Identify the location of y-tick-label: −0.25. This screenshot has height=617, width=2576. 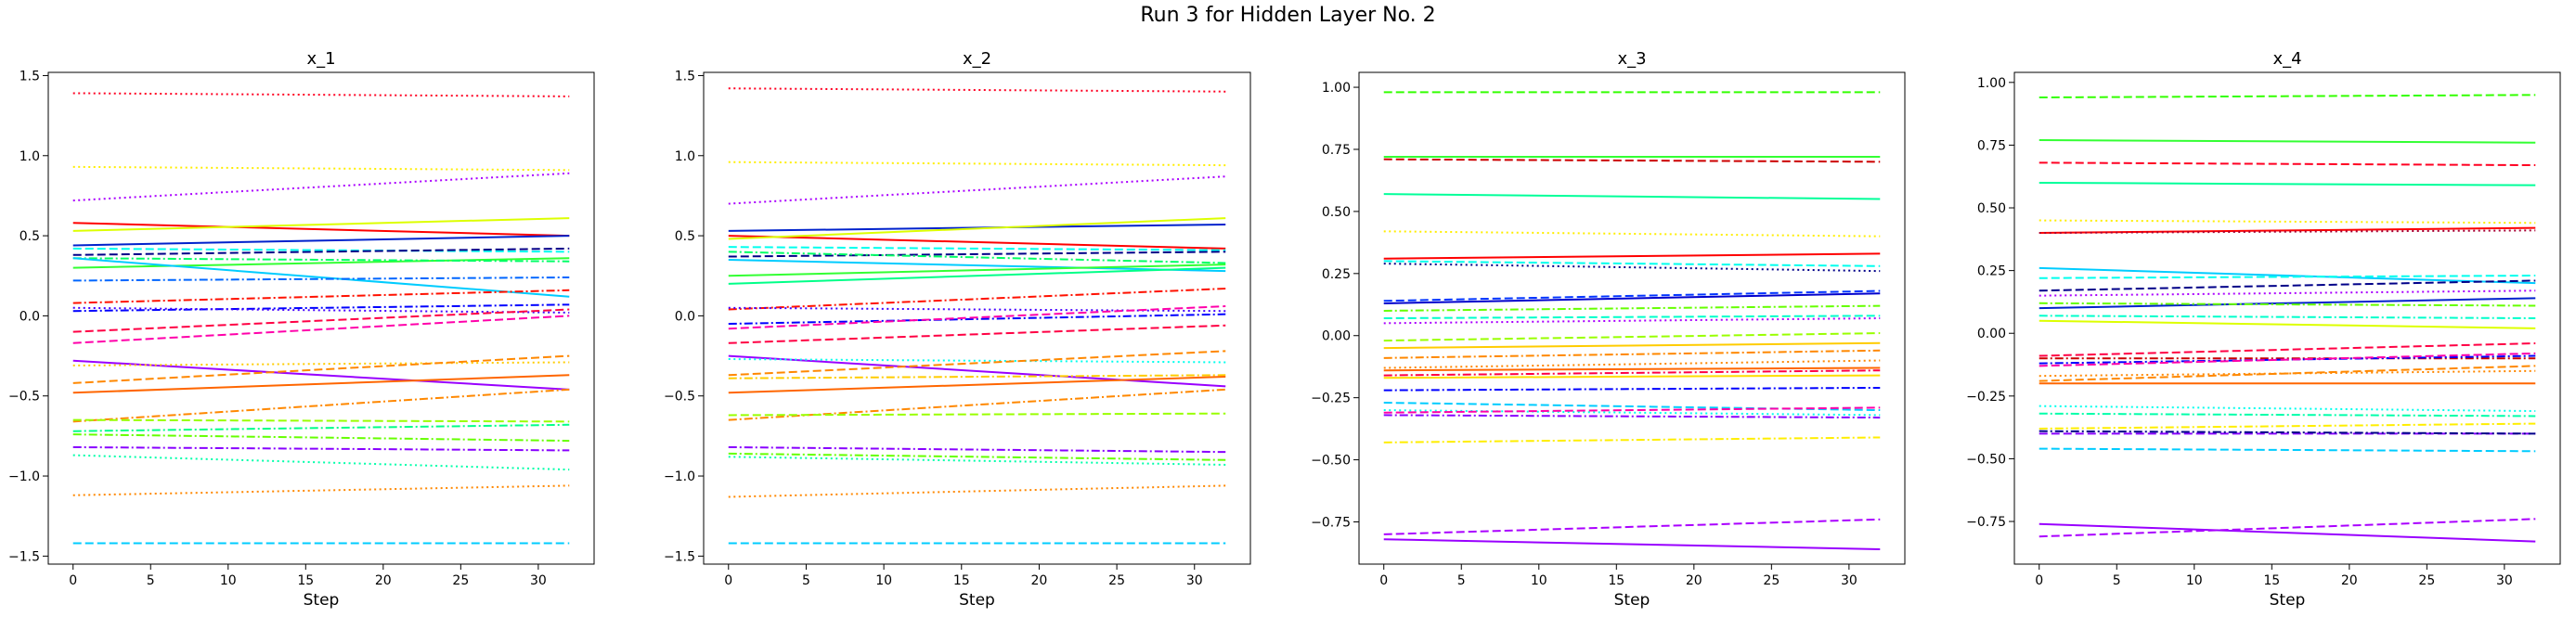
(1986, 397).